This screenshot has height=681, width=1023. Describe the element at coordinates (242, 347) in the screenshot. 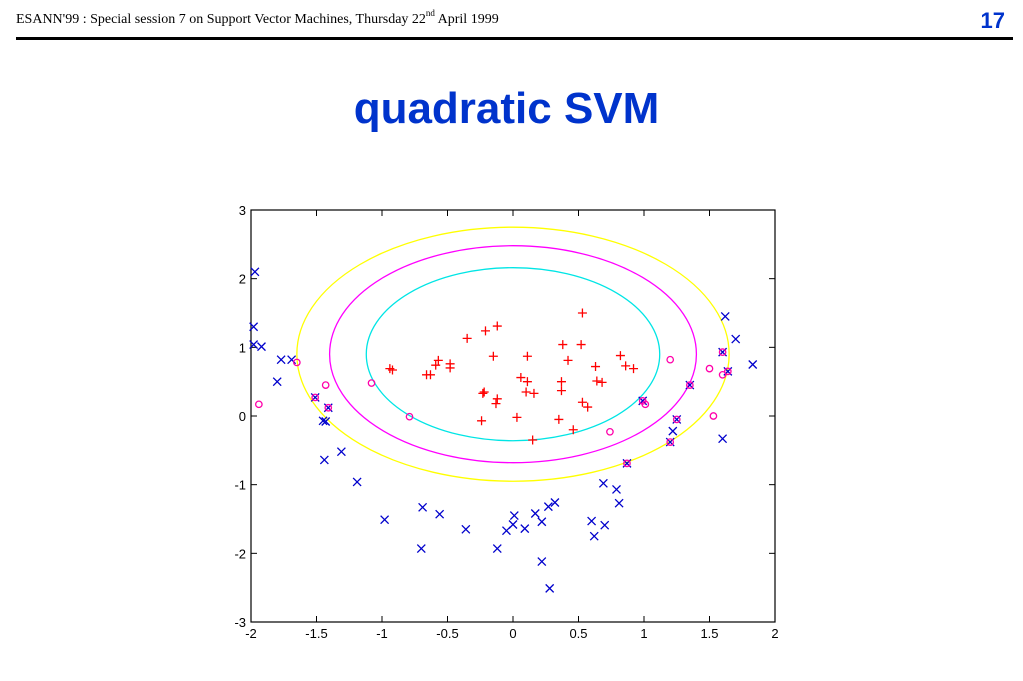

I see `y-tick-label: 1` at that location.